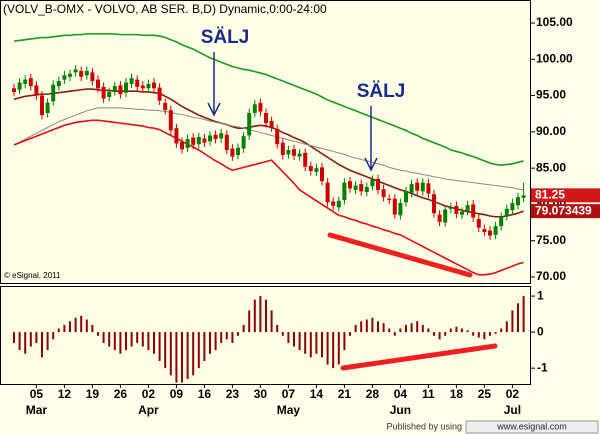 Image resolution: width=600 pixels, height=434 pixels. What do you see at coordinates (373, 394) in the screenshot?
I see `x-tick-label: 28` at bounding box center [373, 394].